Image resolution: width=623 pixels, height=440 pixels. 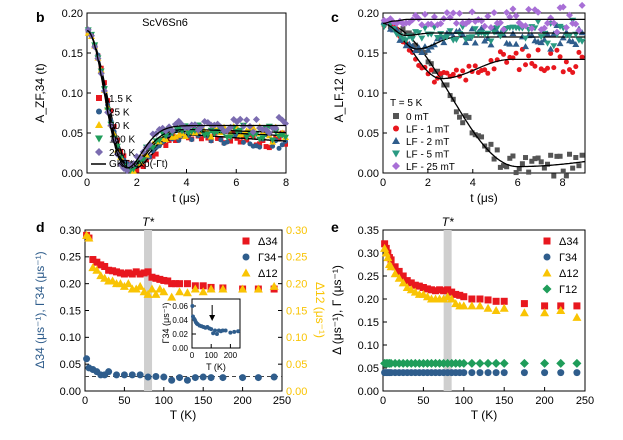 What do you see at coordinates (40, 309) in the screenshot?
I see `y-axis-label-left: Δ34 (μs⁻¹), Γ34 (μs⁻¹)` at bounding box center [40, 309].